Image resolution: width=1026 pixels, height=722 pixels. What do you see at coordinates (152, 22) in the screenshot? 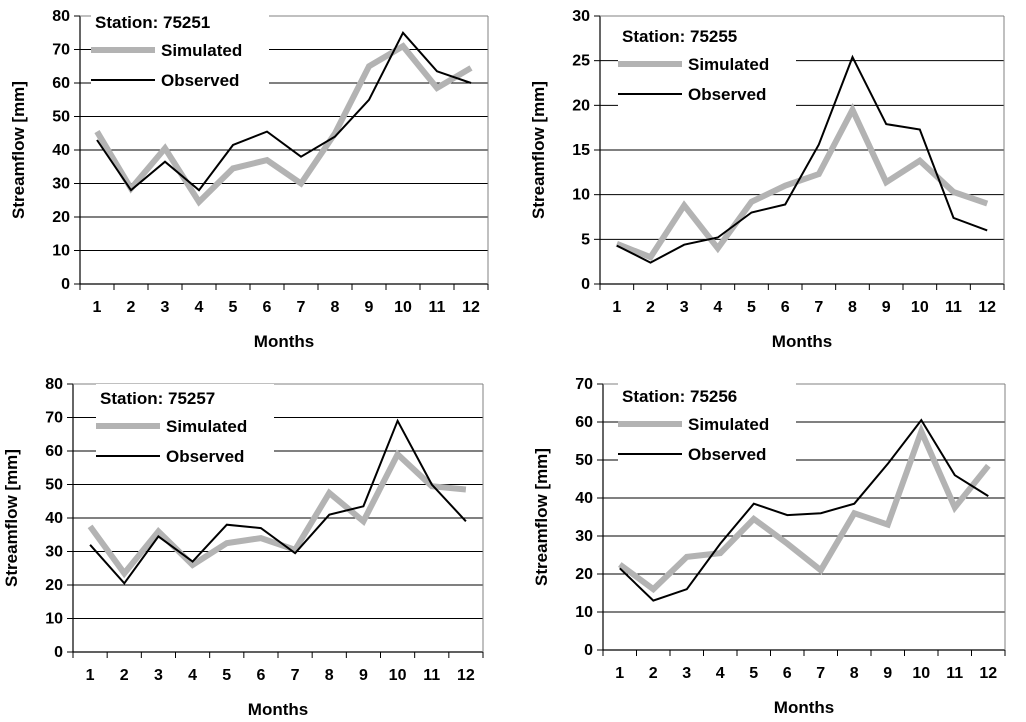
I see `station-label: Station: 75251` at bounding box center [152, 22].